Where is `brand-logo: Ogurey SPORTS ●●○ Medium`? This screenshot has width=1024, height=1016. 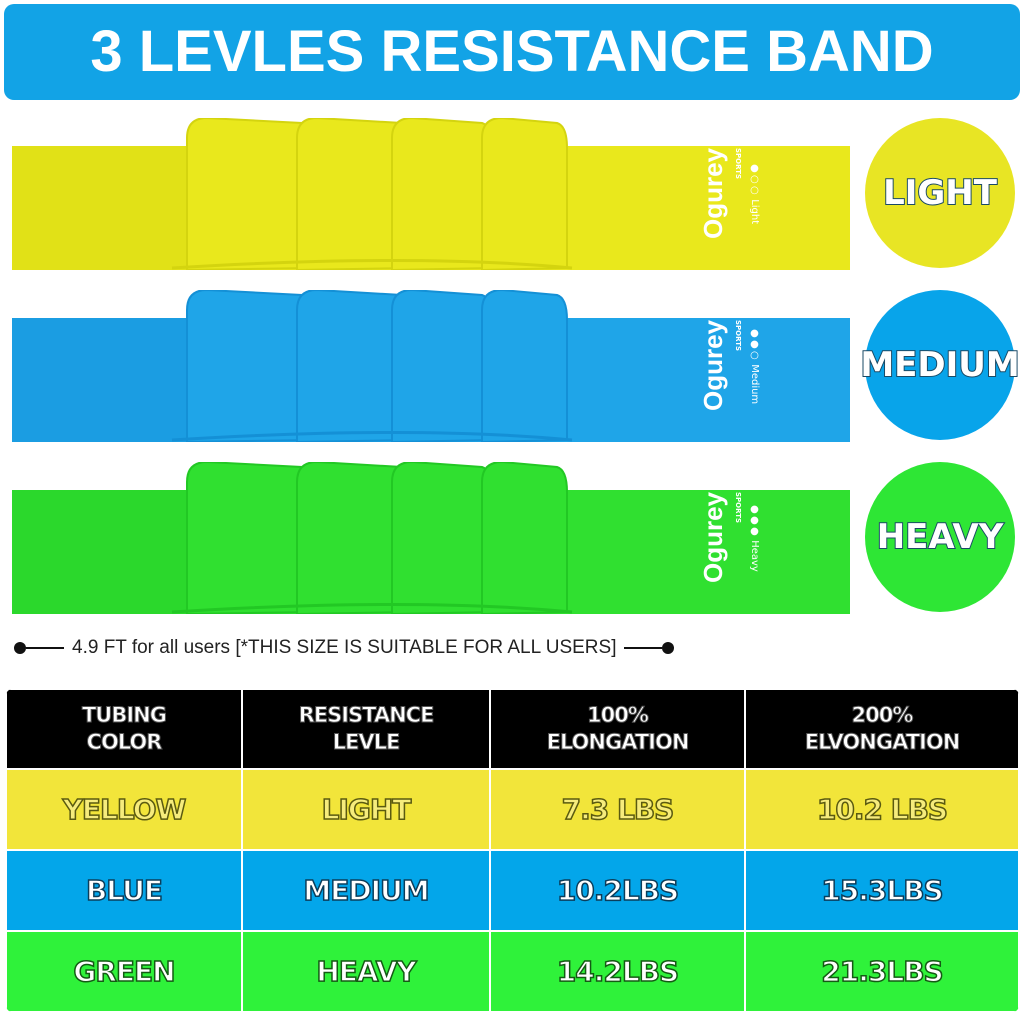 brand-logo: Ogurey SPORTS ●●○ Medium is located at coordinates (729, 366).